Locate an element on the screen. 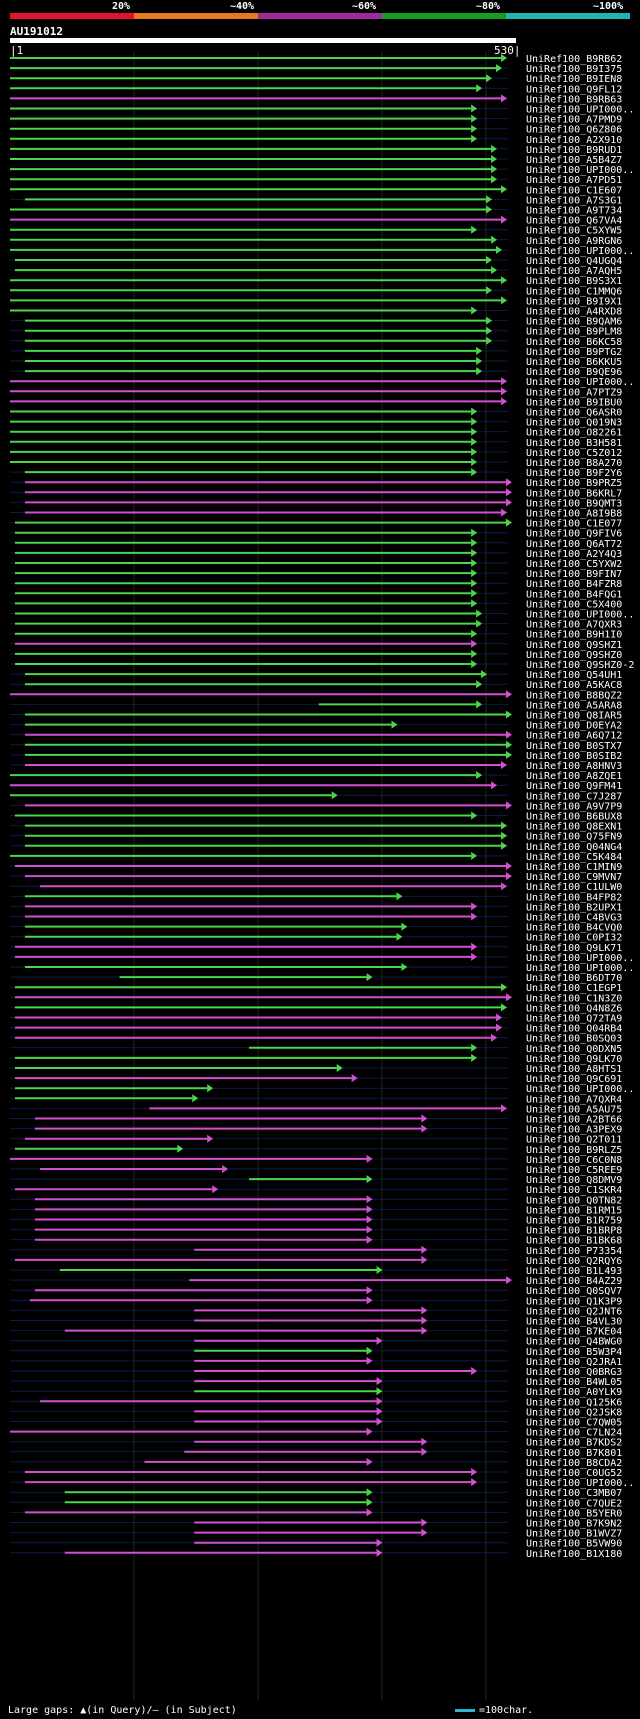  hit-label: UniRef100_A8HNV3 is located at coordinates (574, 766).